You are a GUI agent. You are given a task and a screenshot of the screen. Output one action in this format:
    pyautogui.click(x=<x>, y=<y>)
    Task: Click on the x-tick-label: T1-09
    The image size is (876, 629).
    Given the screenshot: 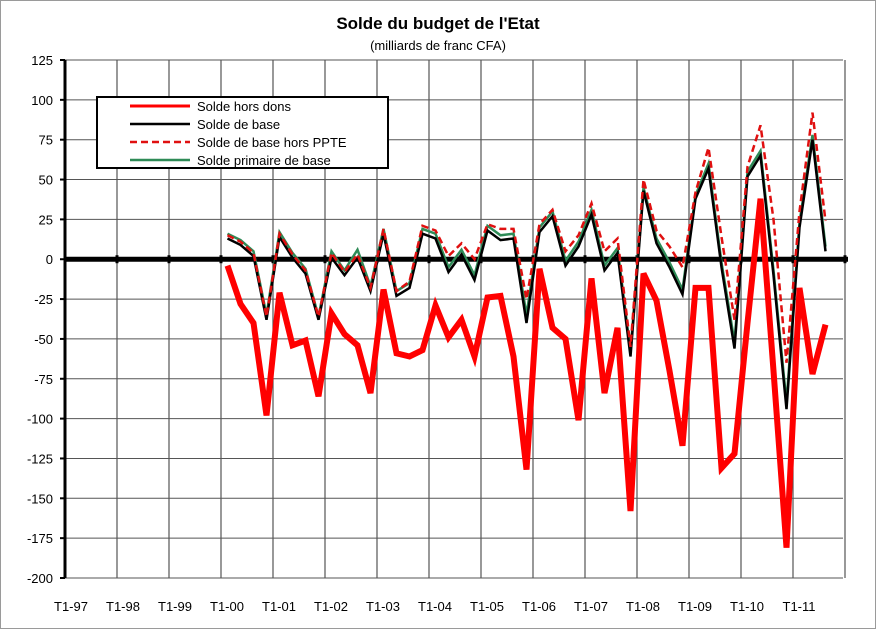 What is the action you would take?
    pyautogui.click(x=695, y=606)
    